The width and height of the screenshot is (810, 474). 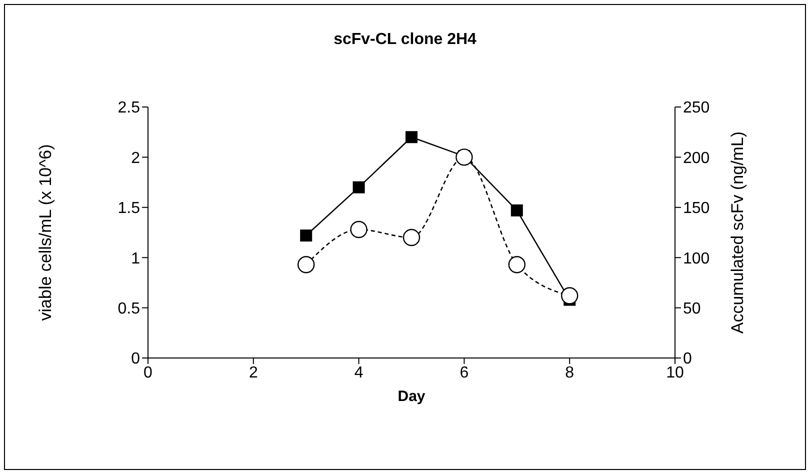 What do you see at coordinates (46, 232) in the screenshot?
I see `y-axis-title: viable cells/mL (x 10^6)` at bounding box center [46, 232].